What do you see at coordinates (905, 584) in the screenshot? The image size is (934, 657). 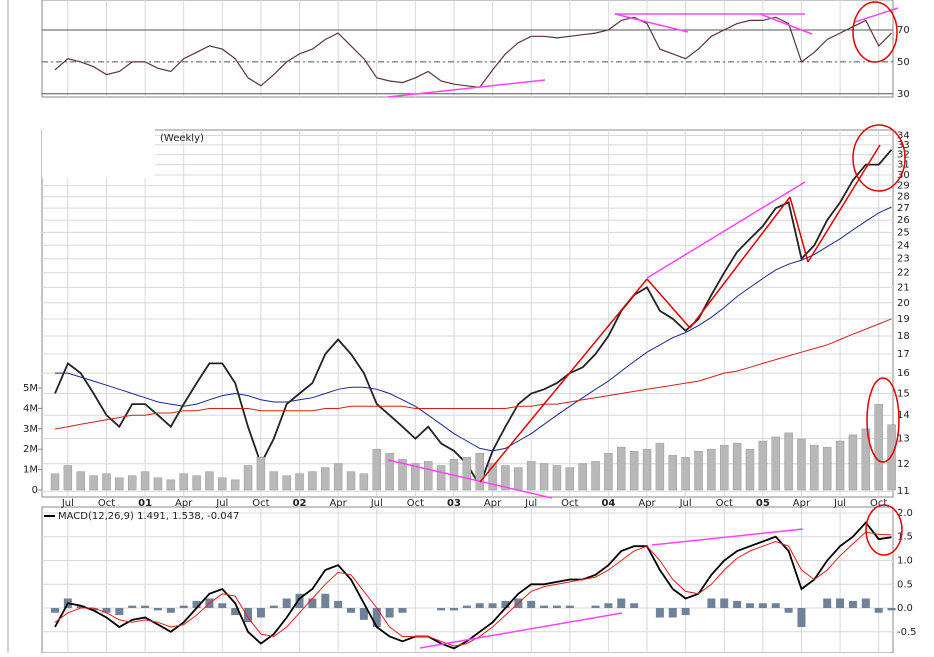 I see `y-tick-label: 0.5` at bounding box center [905, 584].